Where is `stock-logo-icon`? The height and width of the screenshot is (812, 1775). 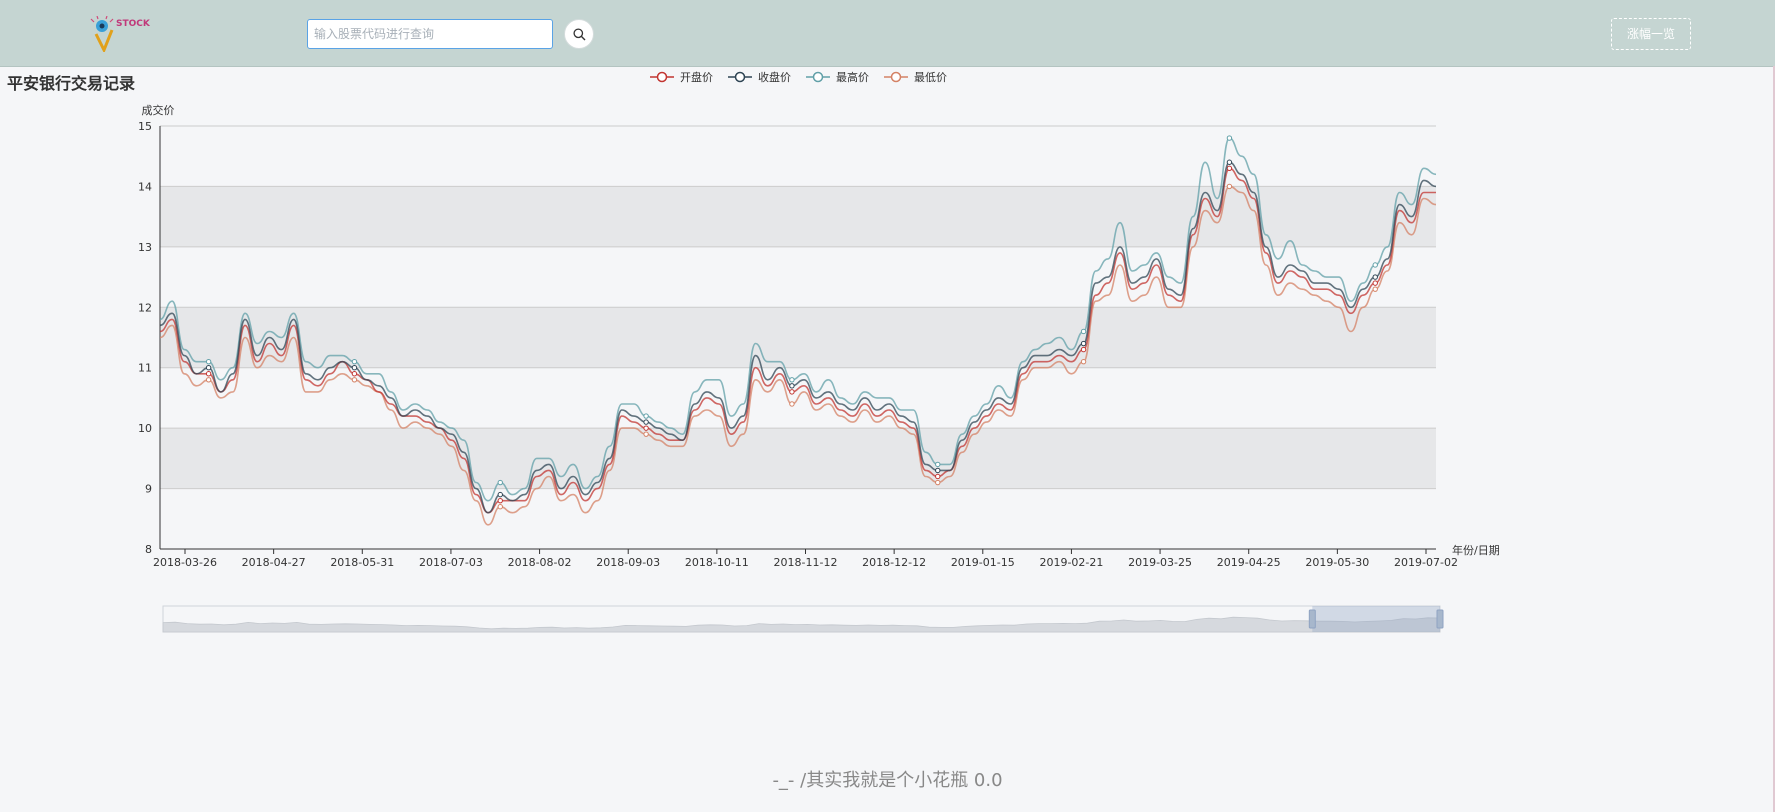 stock-logo-icon is located at coordinates (102, 34).